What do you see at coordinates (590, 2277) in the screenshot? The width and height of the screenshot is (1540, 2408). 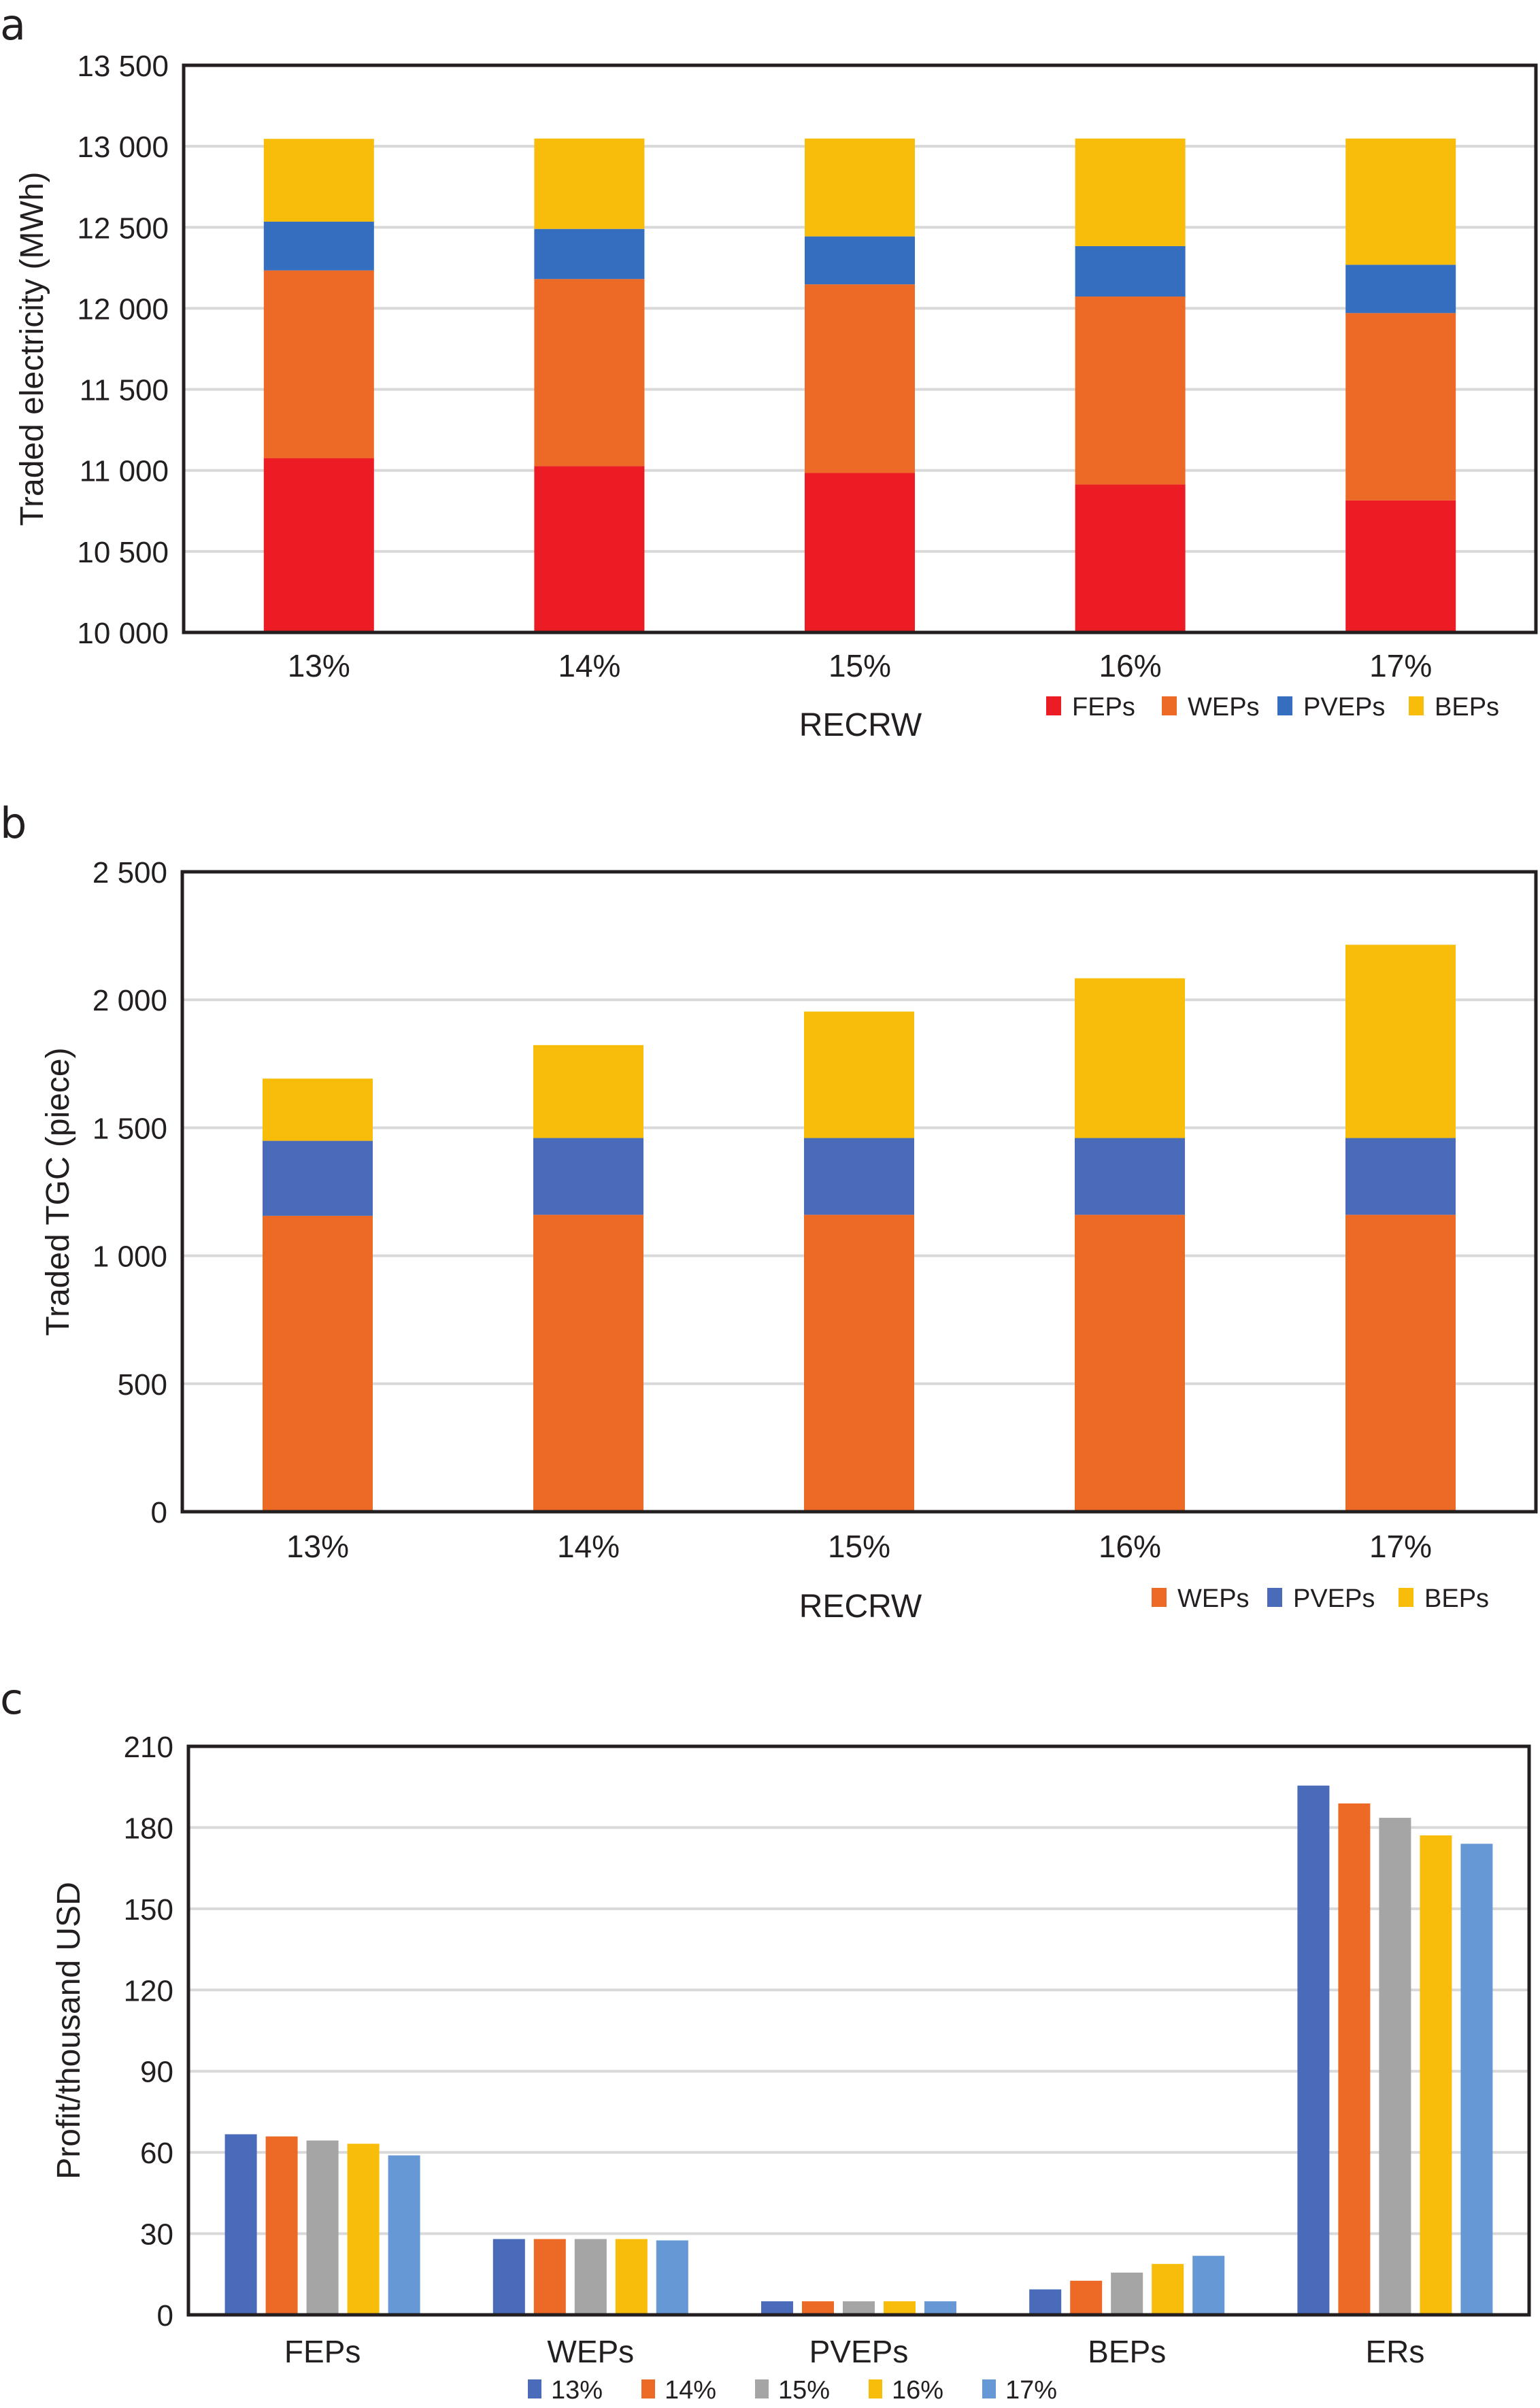 I see `bar-weps-15pct` at bounding box center [590, 2277].